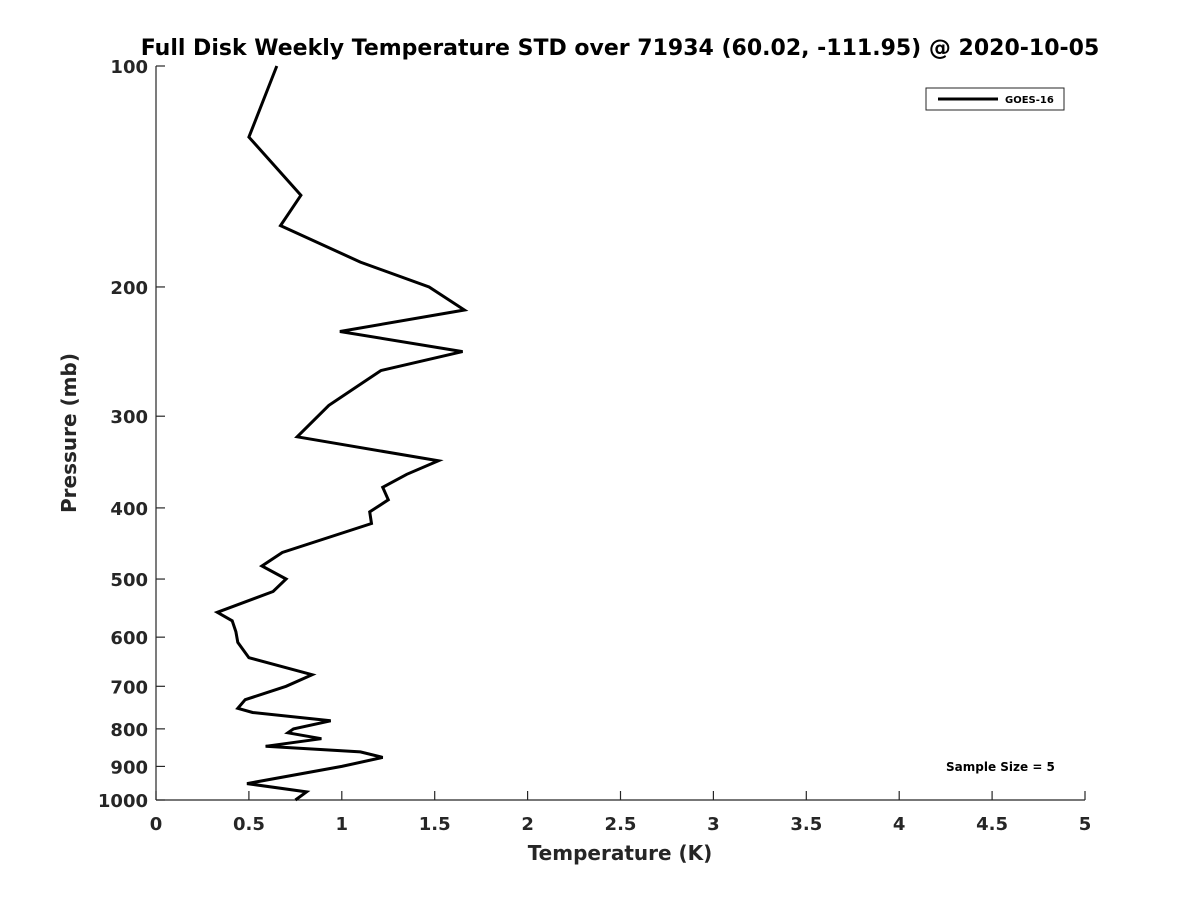 Image resolution: width=1200 pixels, height=900 pixels. I want to click on y-ticks: 100 200 300 400 500 600 700 800 900 1000, so click(131, 434).